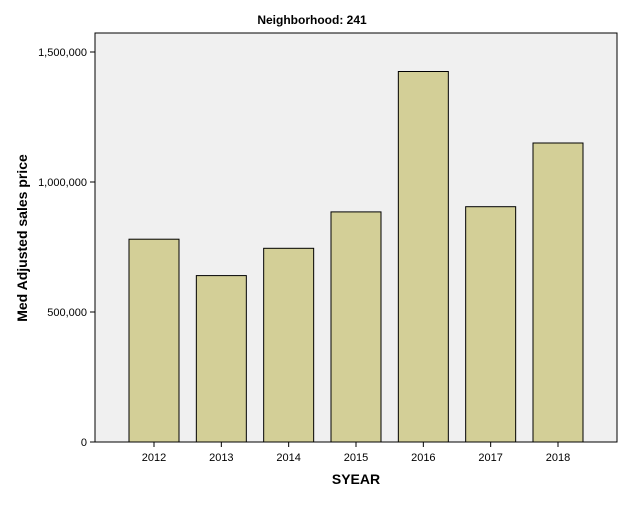 The image size is (625, 505). I want to click on x-tick-label-2018: 2018, so click(558, 458).